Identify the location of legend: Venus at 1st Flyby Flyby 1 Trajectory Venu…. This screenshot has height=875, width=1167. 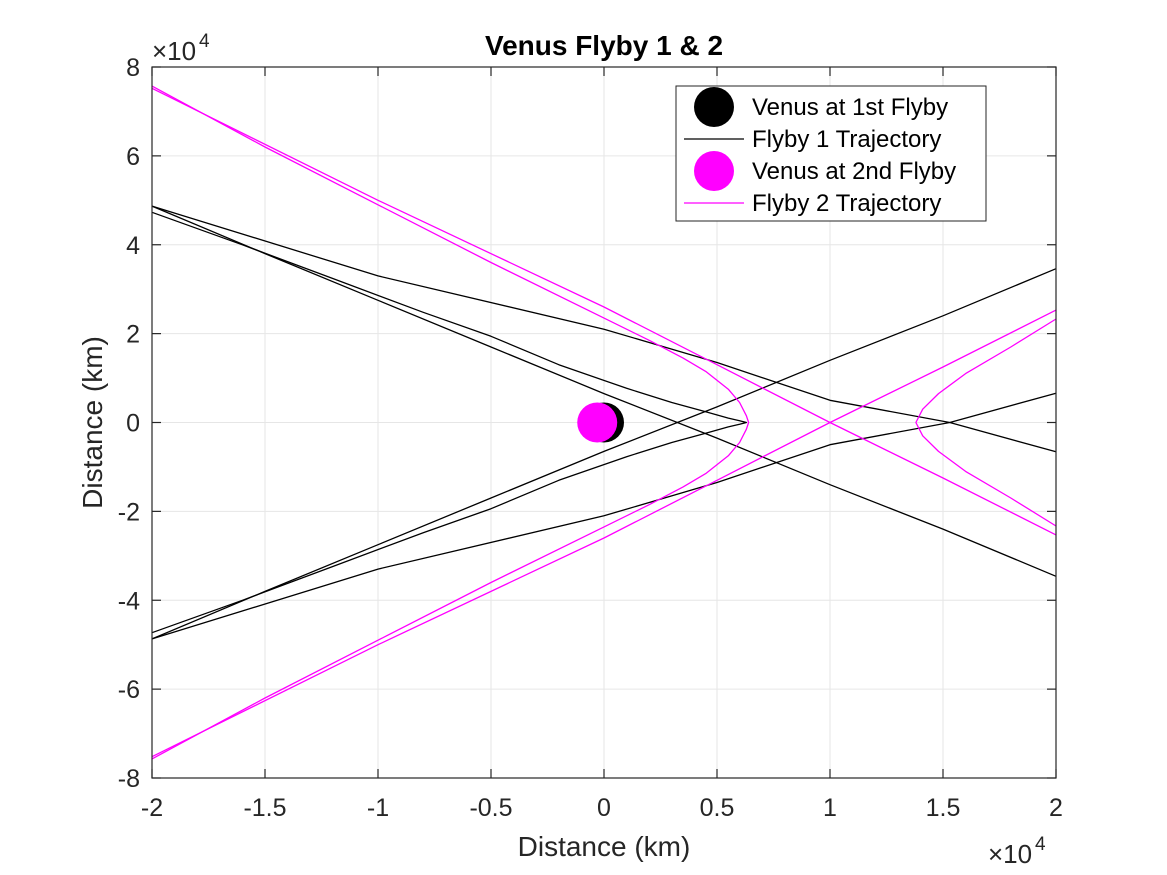
(831, 153).